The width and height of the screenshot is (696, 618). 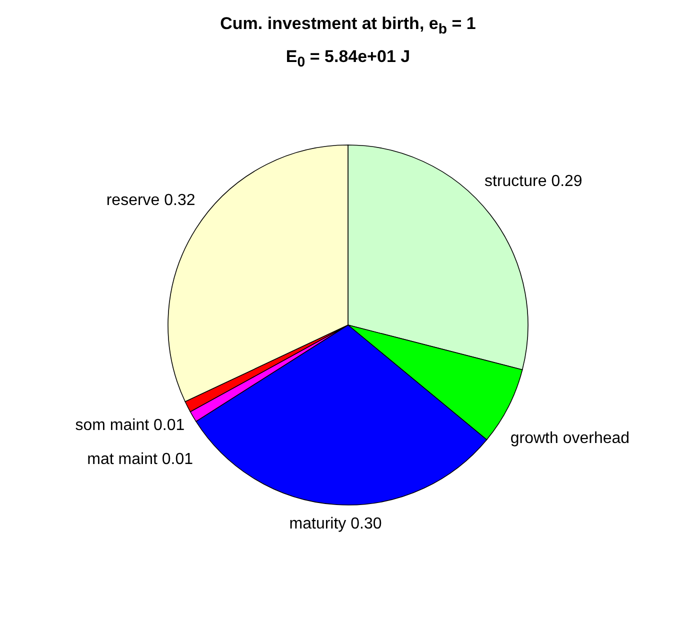 I want to click on slice-label: growth overhead, so click(x=570, y=438).